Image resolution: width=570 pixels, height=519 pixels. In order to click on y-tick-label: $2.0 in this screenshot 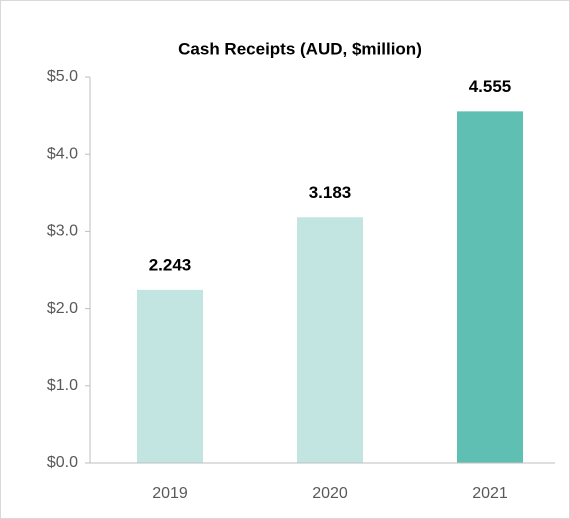, I will do `click(62, 308)`.